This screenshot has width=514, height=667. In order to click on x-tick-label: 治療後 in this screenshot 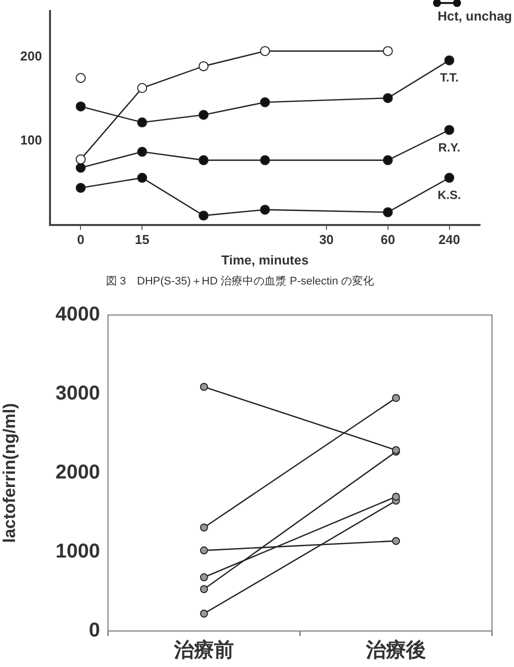, I will do `click(395, 650)`.